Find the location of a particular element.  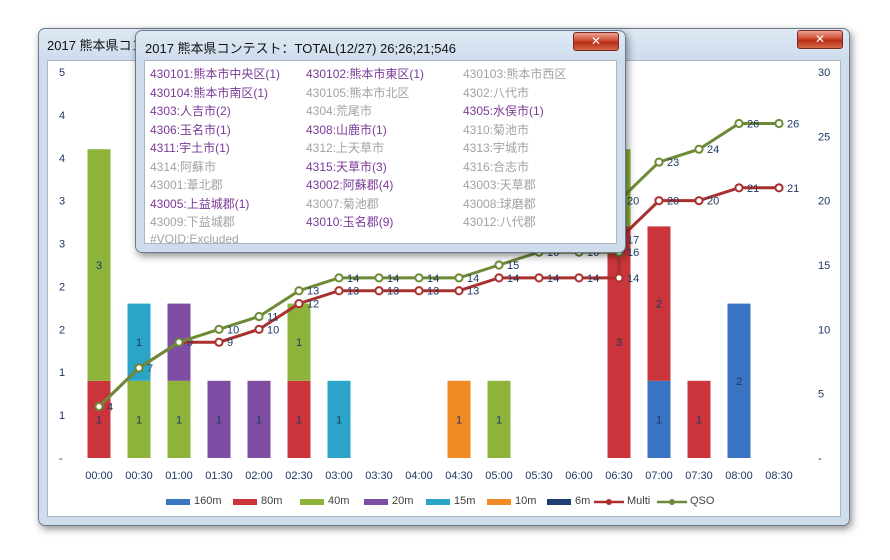

line-label: 17 is located at coordinates (633, 240).